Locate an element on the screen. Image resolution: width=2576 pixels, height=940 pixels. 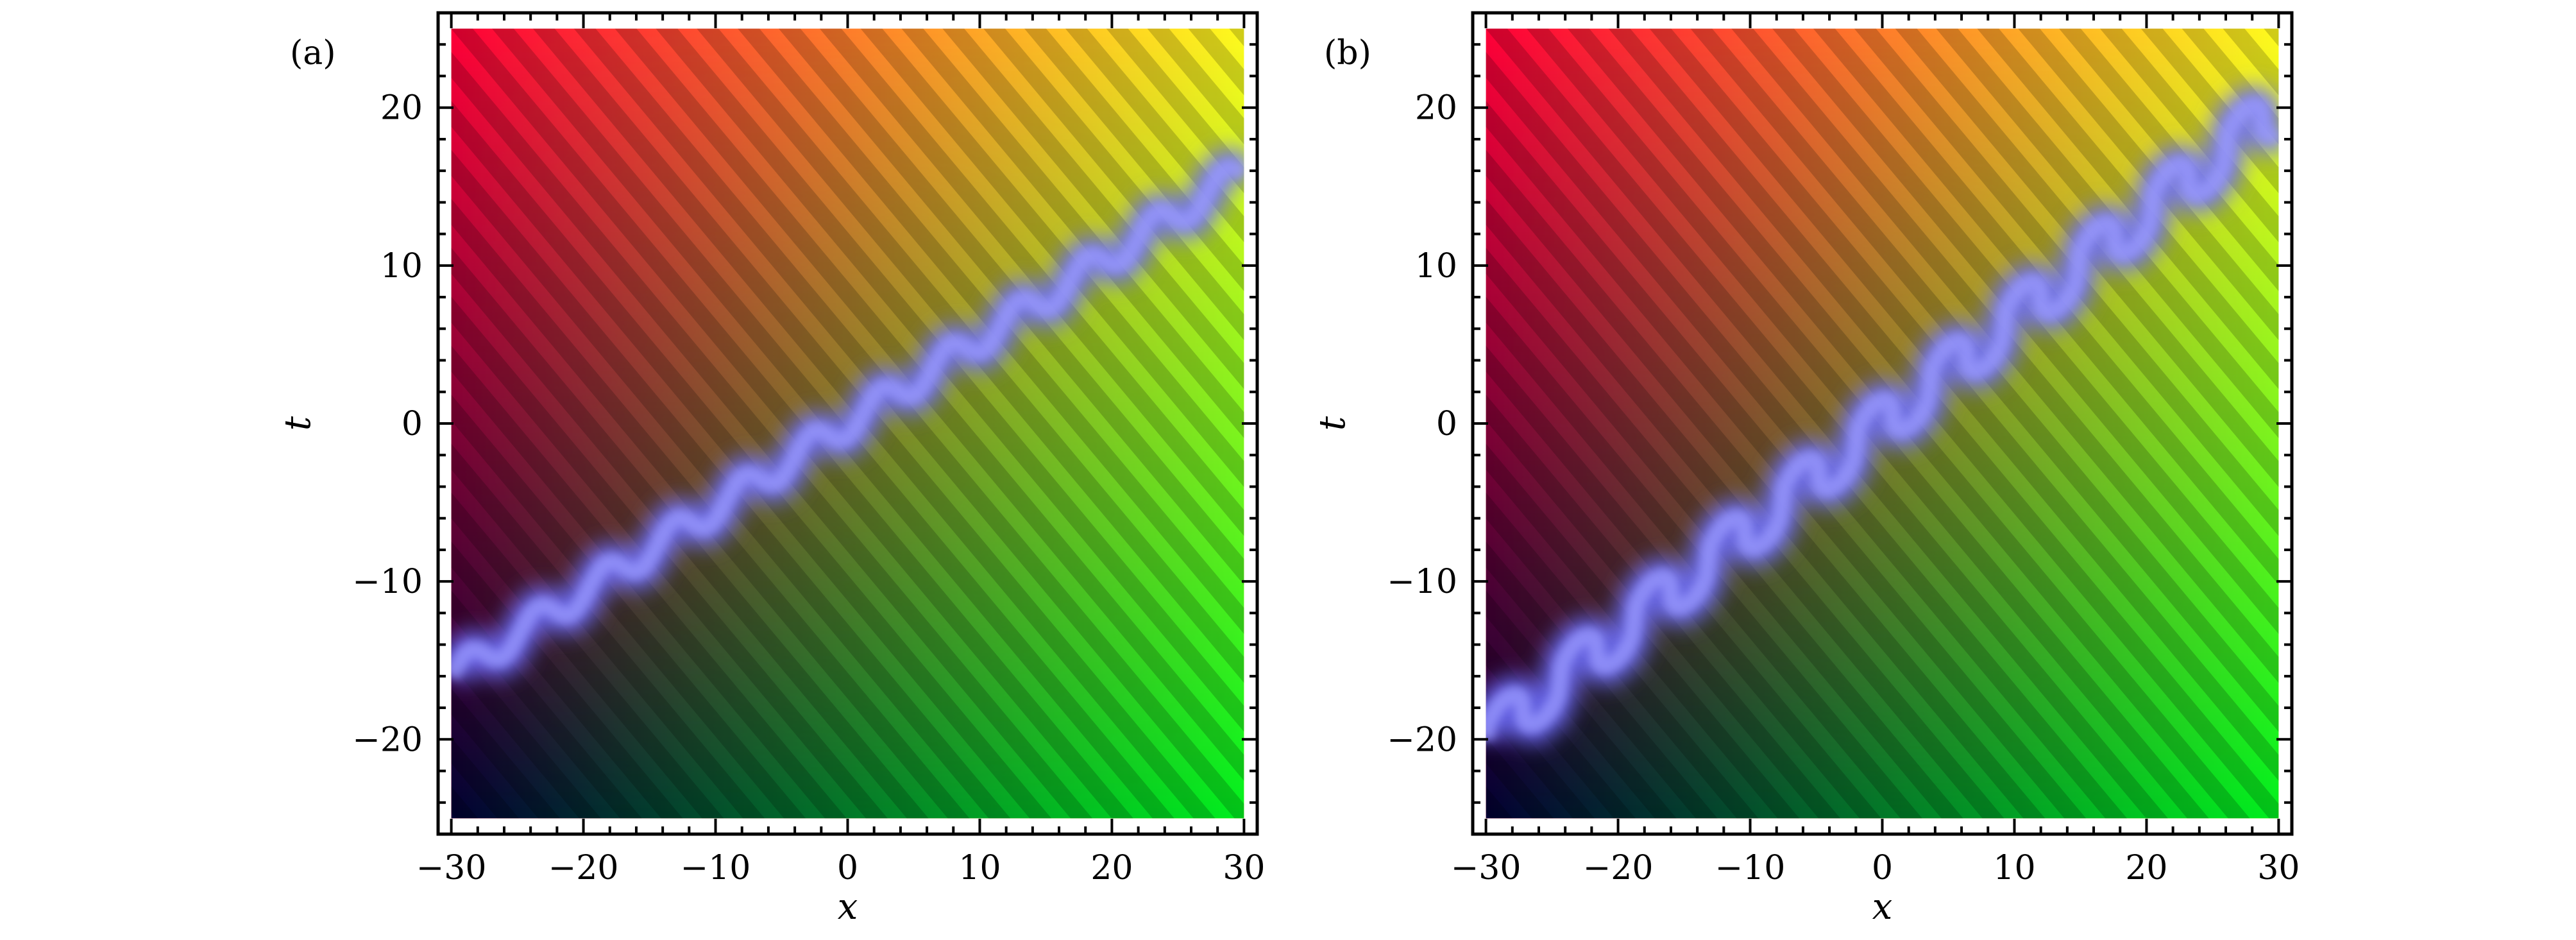
y-axis-label: t is located at coordinates (298, 424).